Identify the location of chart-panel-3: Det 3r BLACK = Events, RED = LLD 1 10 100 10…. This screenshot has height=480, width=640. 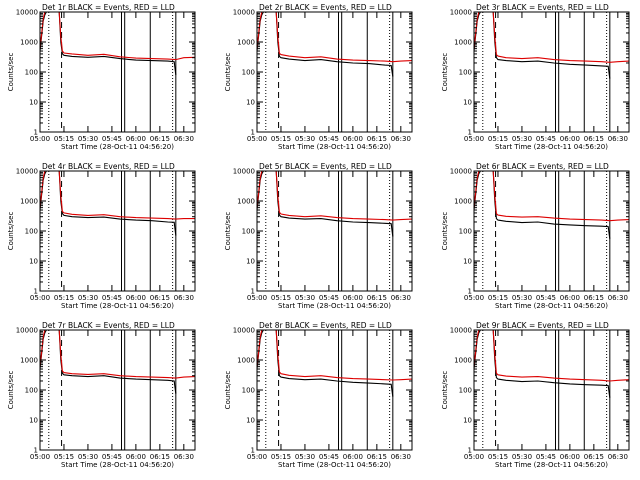
(535, 77).